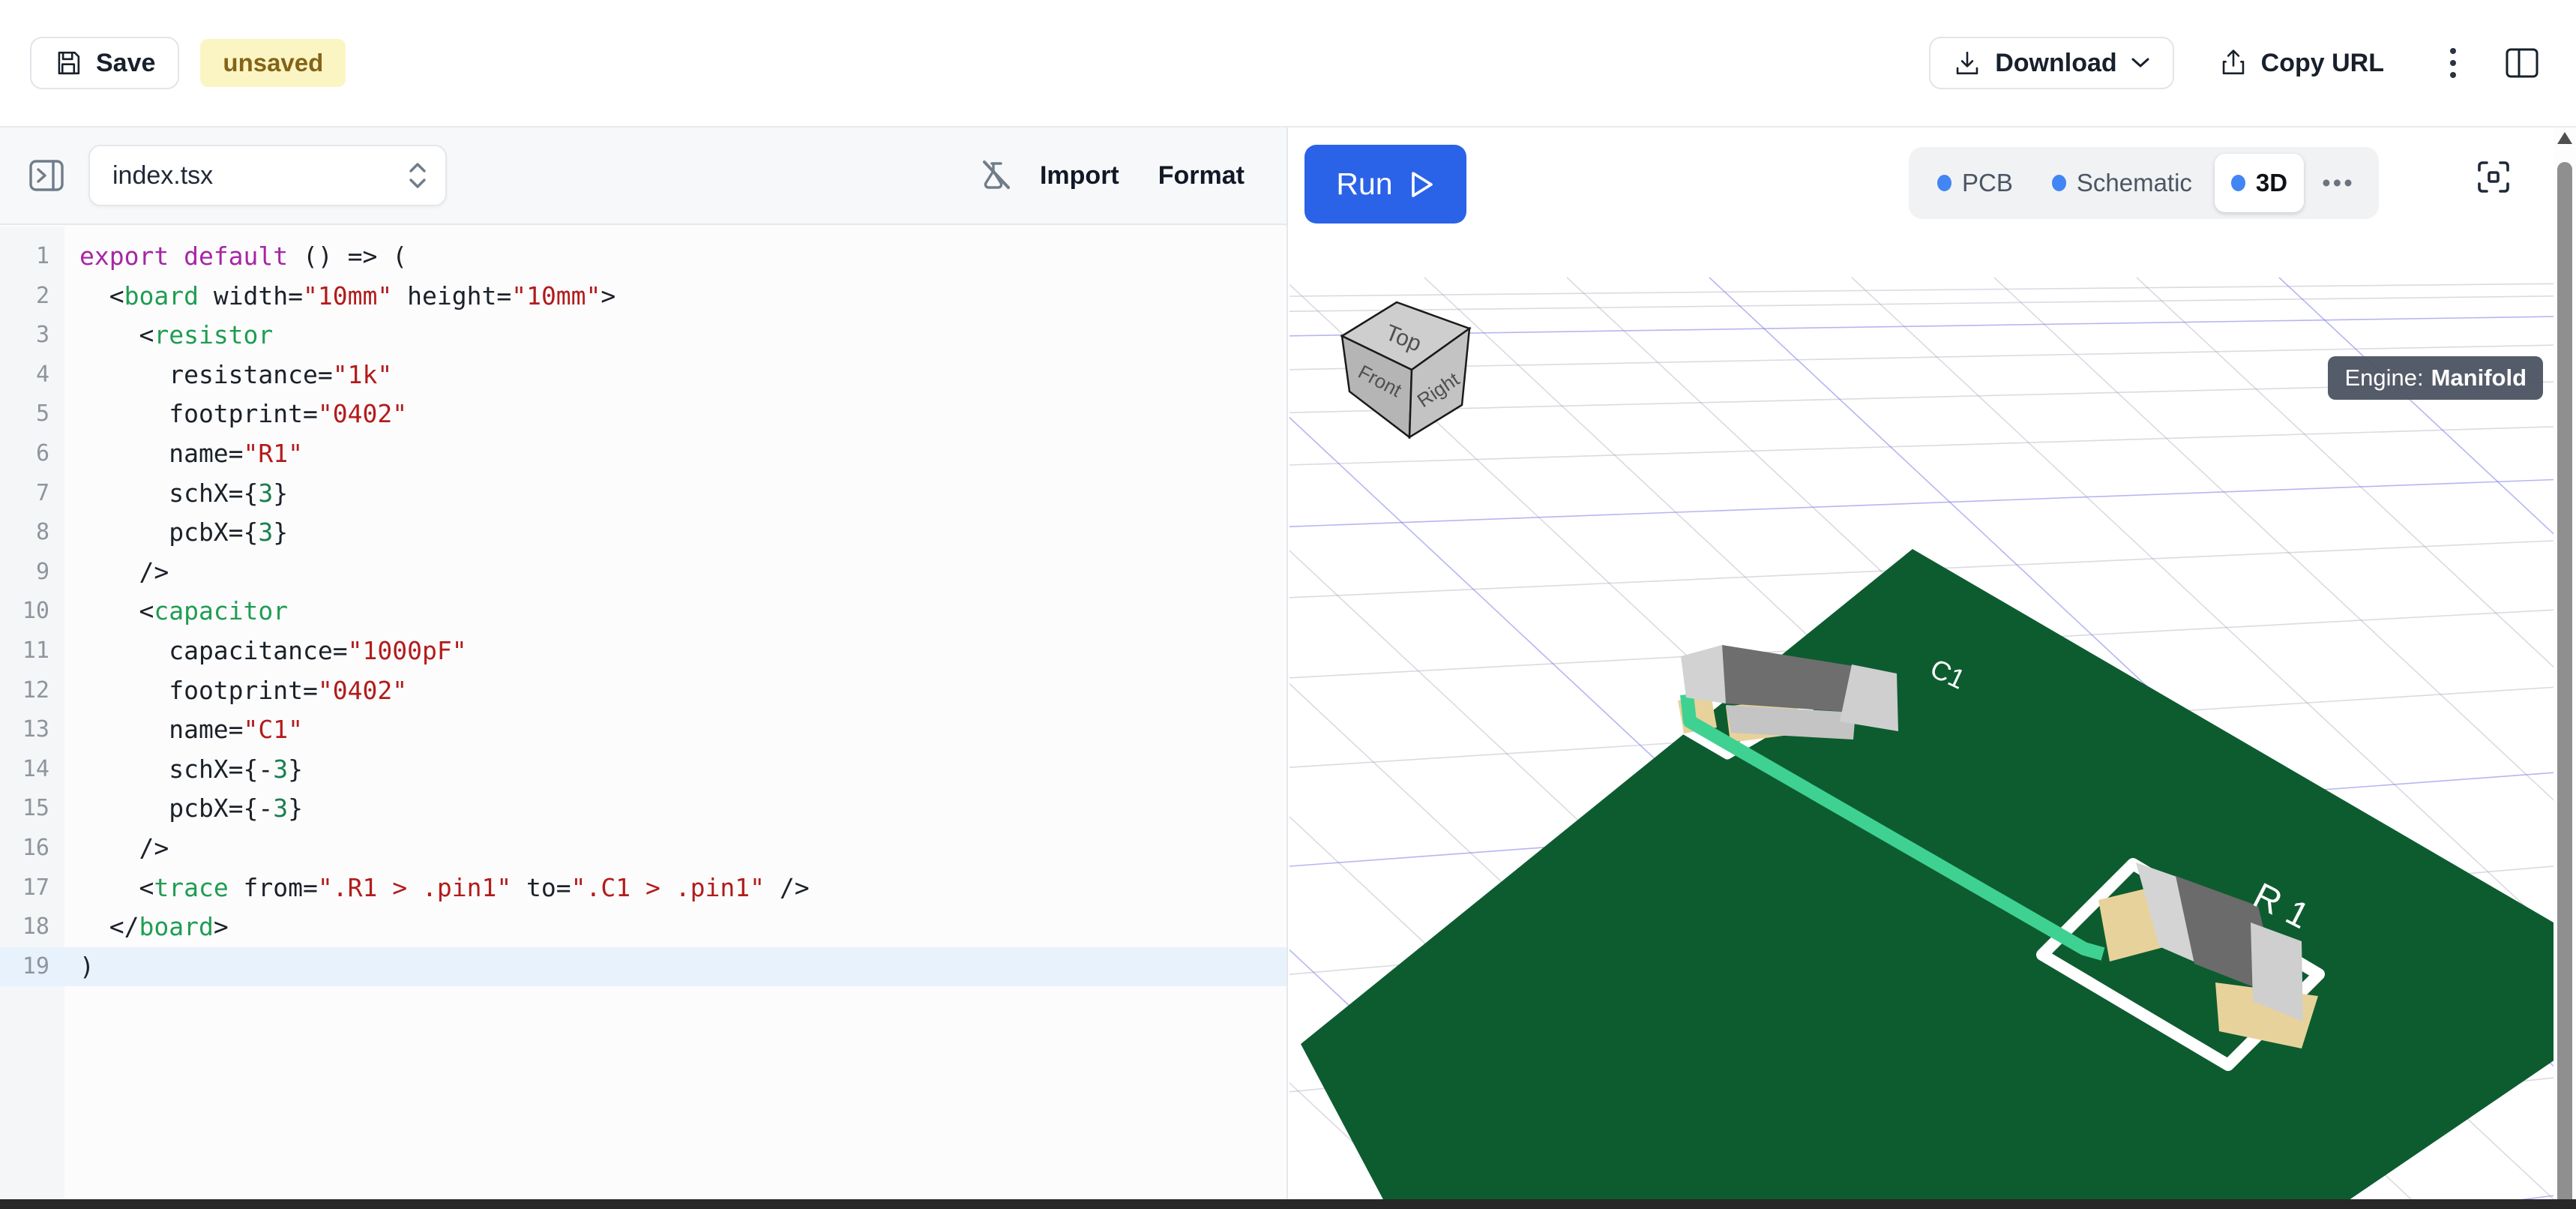 This screenshot has width=2576, height=1209. Describe the element at coordinates (347, 295) in the screenshot. I see `line-content: <board width="10mm" height="10mm">` at that location.